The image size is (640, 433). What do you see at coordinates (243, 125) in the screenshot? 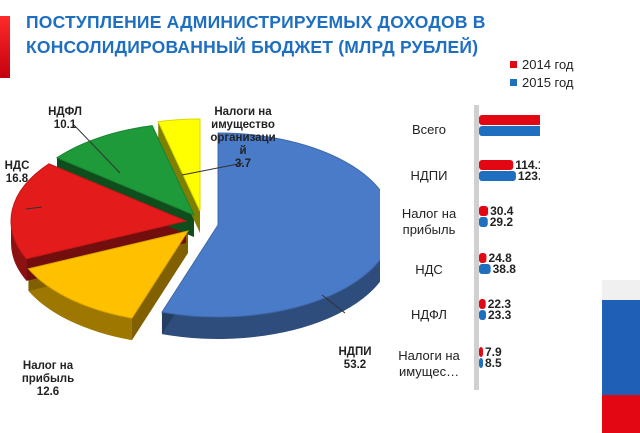
I see `pie-label-line: имущество` at bounding box center [243, 125].